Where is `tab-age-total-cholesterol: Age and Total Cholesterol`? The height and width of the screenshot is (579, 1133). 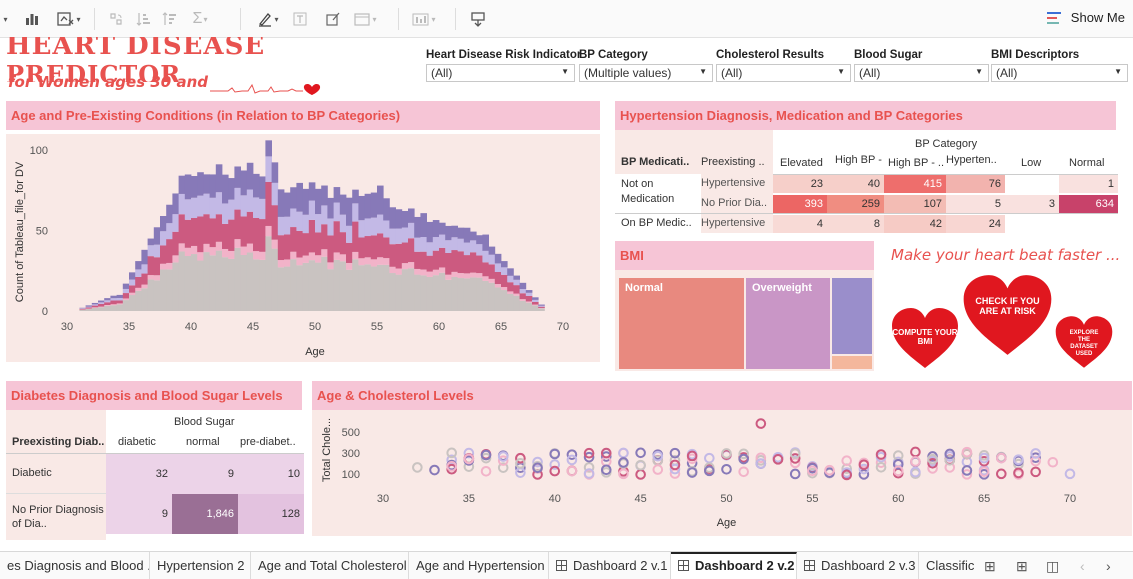 tab-age-total-cholesterol: Age and Total Cholesterol is located at coordinates (330, 565).